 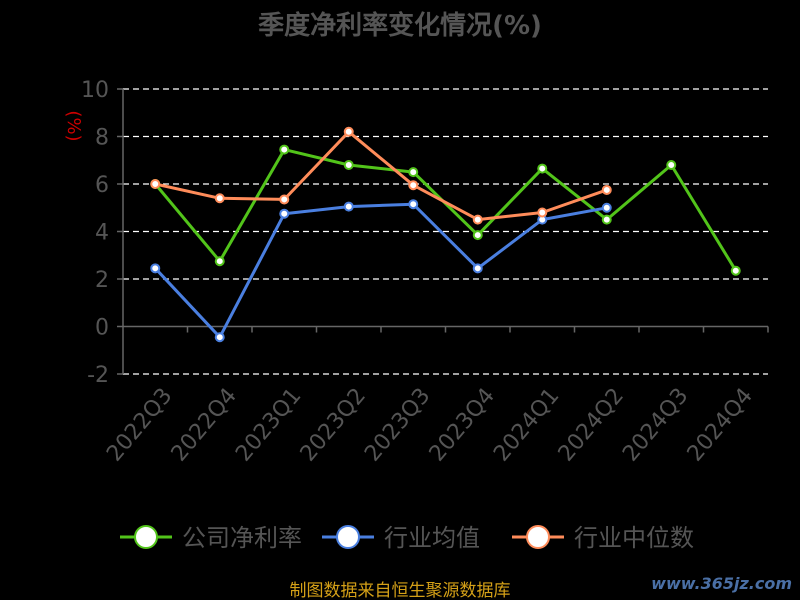 I want to click on legend-label: 行业中位数, so click(x=634, y=538).